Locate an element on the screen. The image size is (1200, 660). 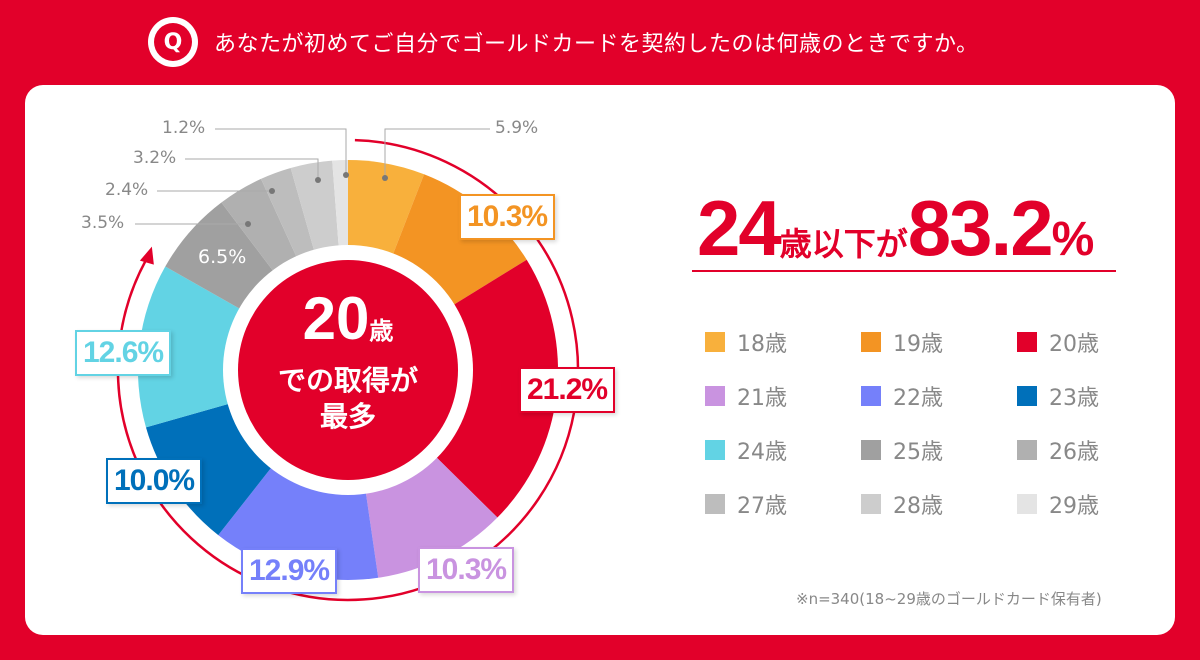
legend-label: 25歳 is located at coordinates (918, 452).